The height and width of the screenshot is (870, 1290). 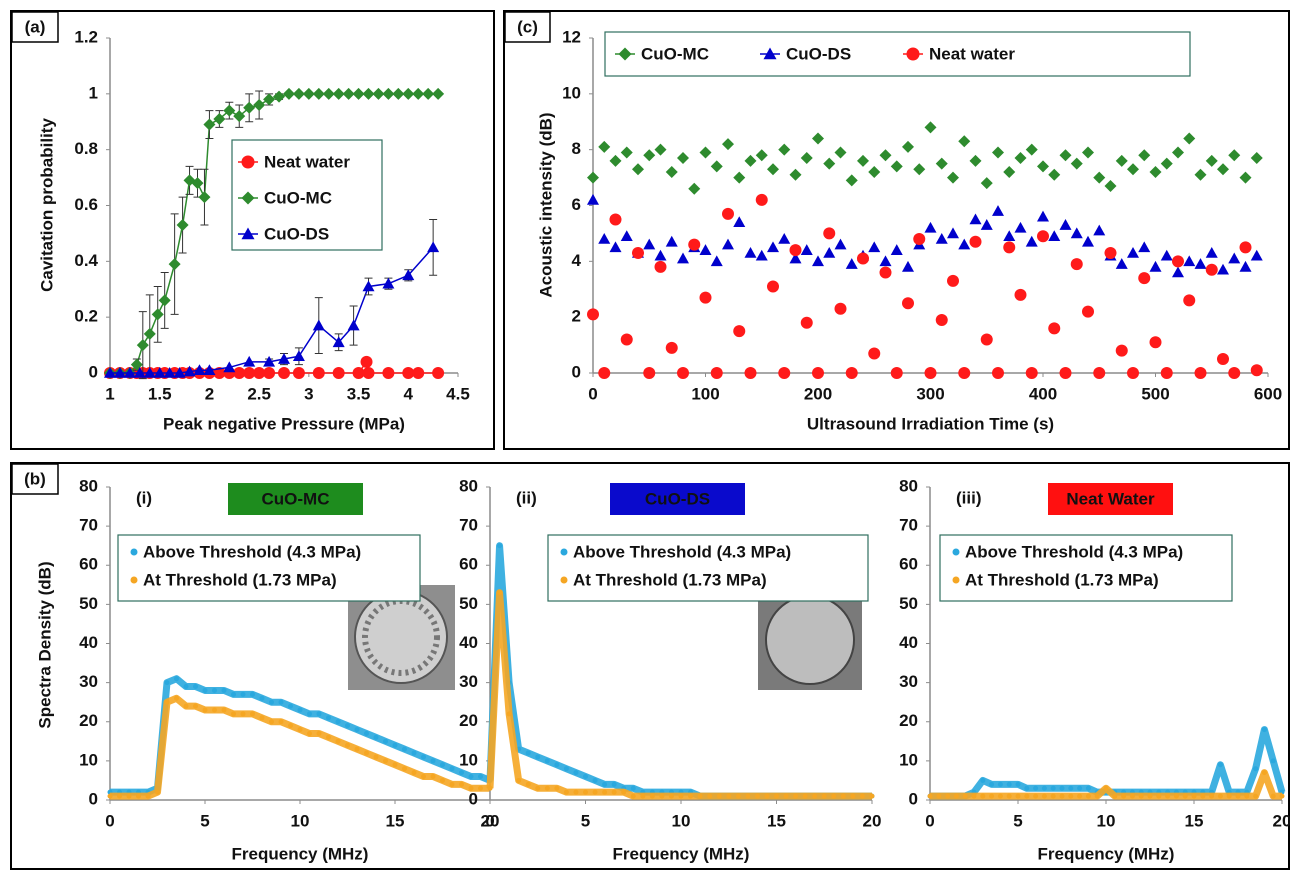 I want to click on badge-text: CuO-DS, so click(x=677, y=498).